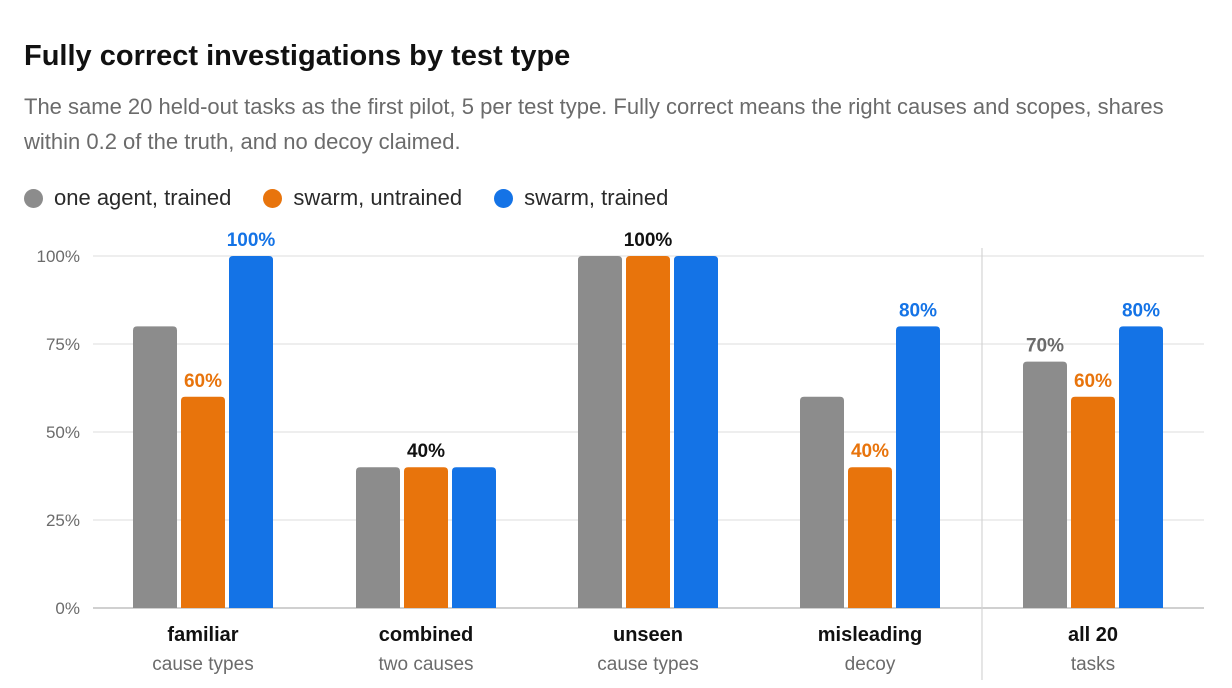  I want to click on legend-item-swarm-untrained: swarm, untrained, so click(362, 198).